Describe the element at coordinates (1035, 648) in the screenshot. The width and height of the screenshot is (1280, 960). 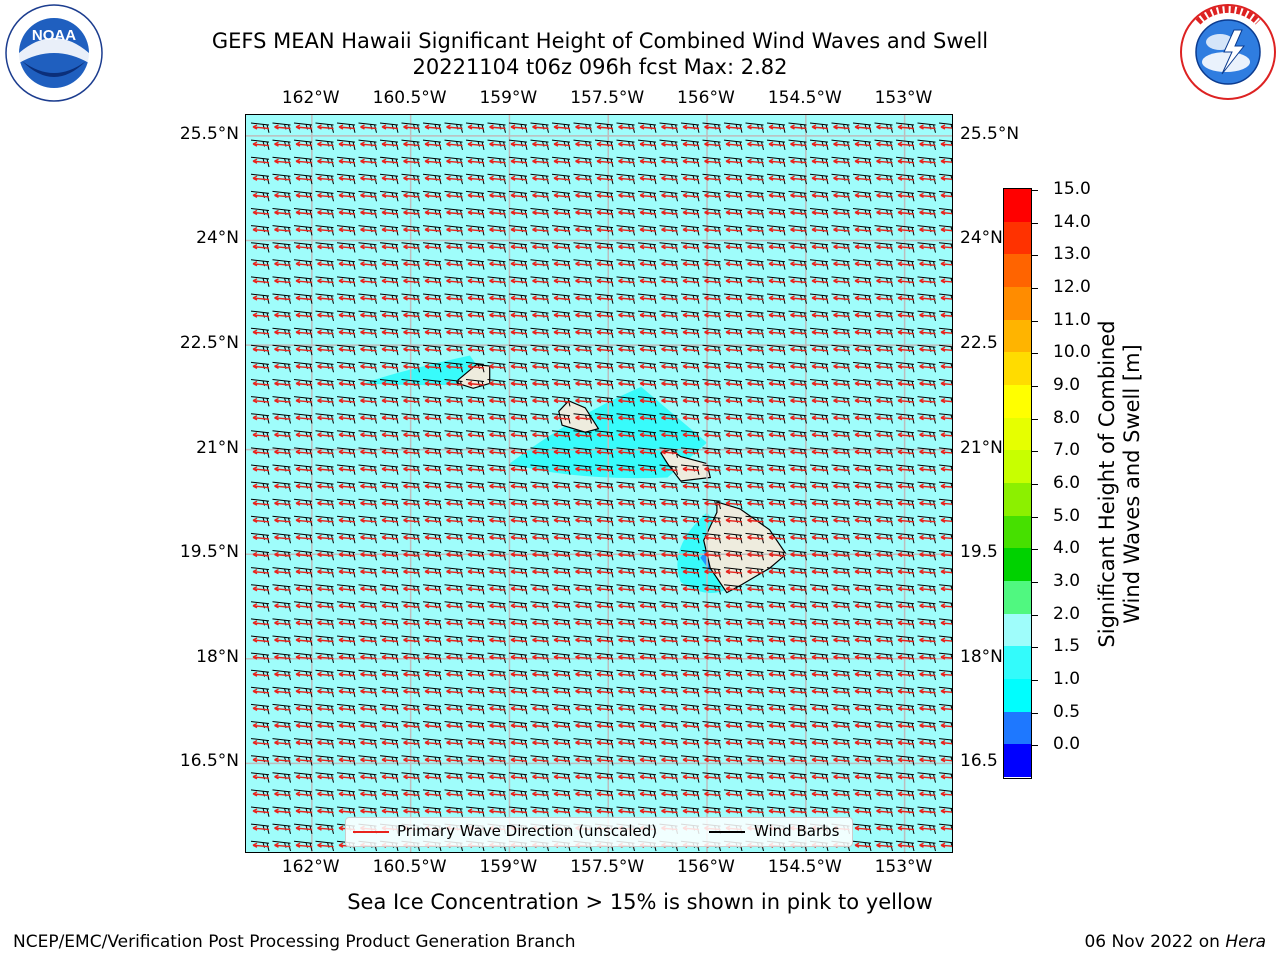
I see `colorbar-tickmark` at that location.